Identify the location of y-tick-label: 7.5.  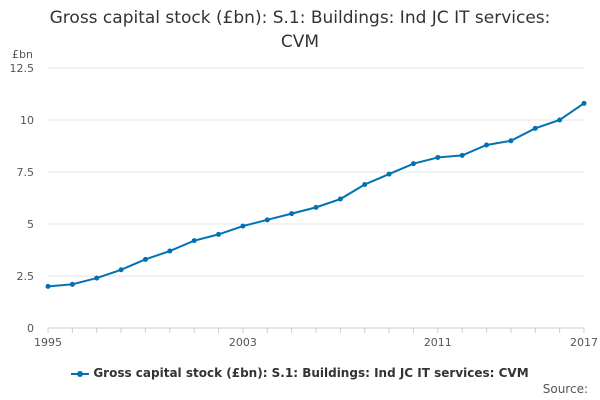
(26, 172).